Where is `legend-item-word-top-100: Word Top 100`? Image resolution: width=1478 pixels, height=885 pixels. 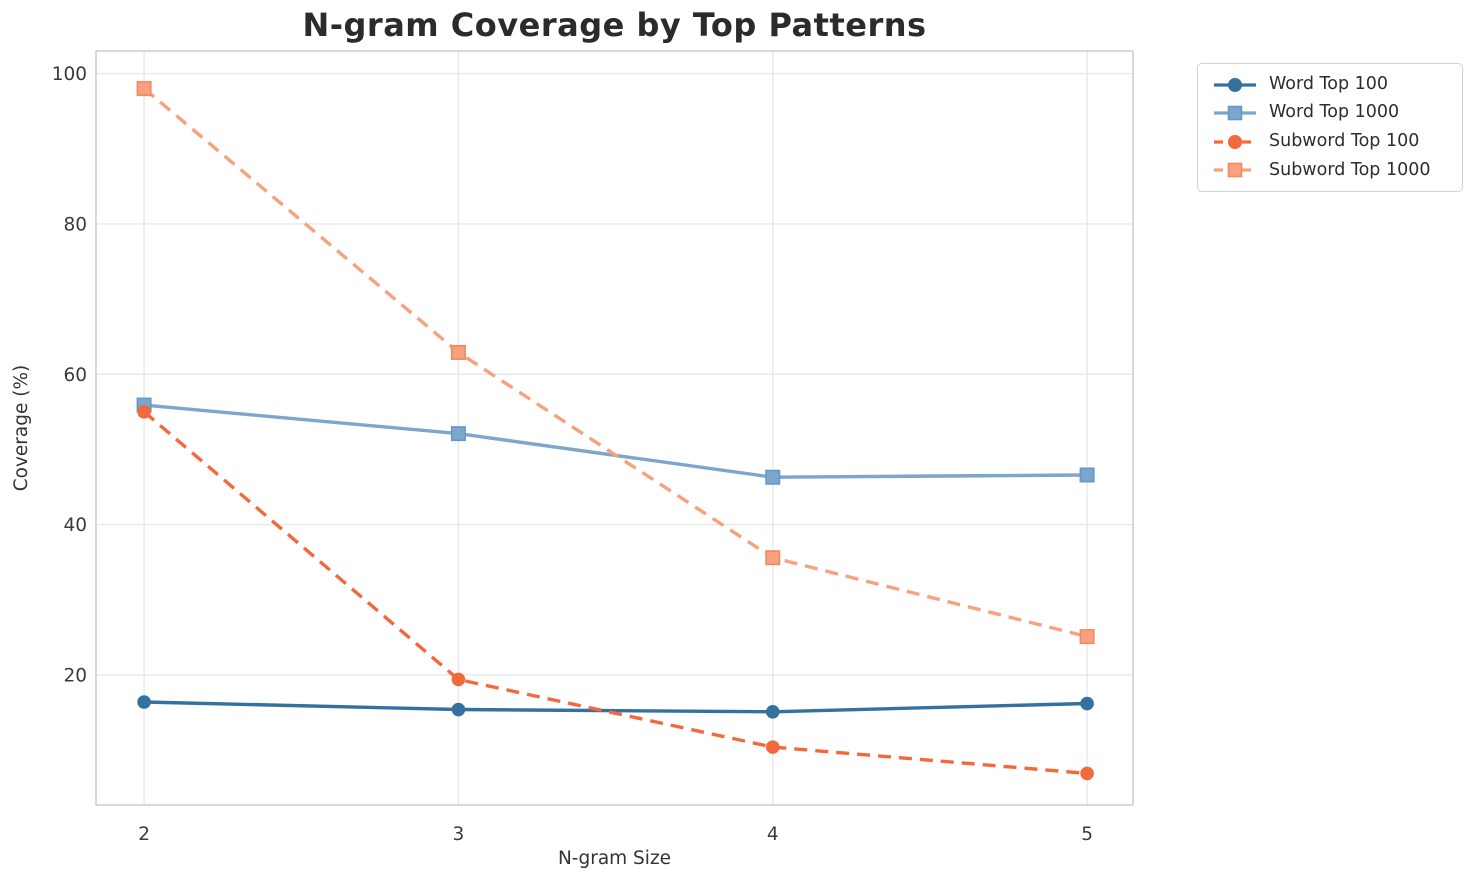 legend-item-word-top-100: Word Top 100 is located at coordinates (1330, 85).